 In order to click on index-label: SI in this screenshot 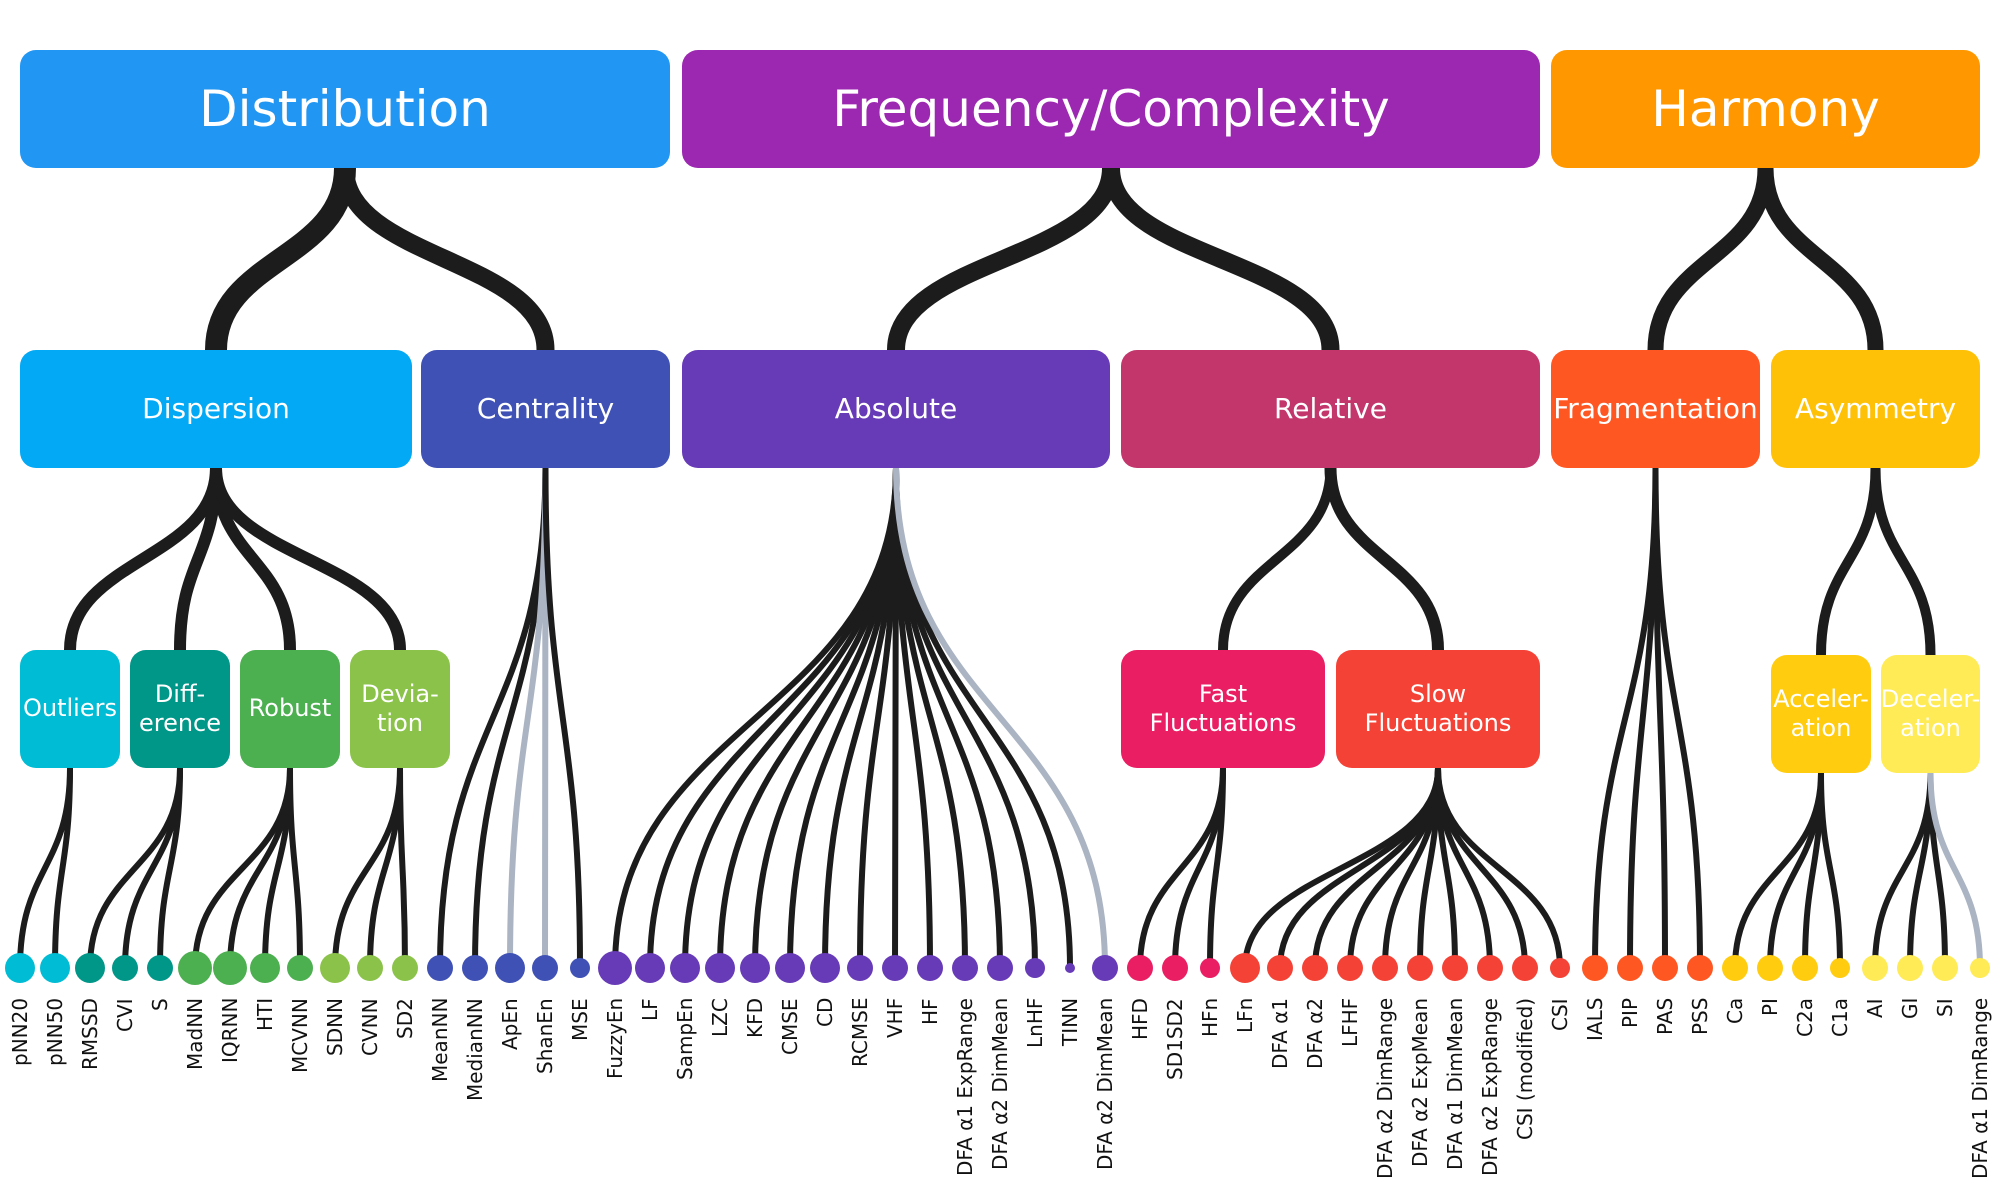, I will do `click(1945, 1007)`.